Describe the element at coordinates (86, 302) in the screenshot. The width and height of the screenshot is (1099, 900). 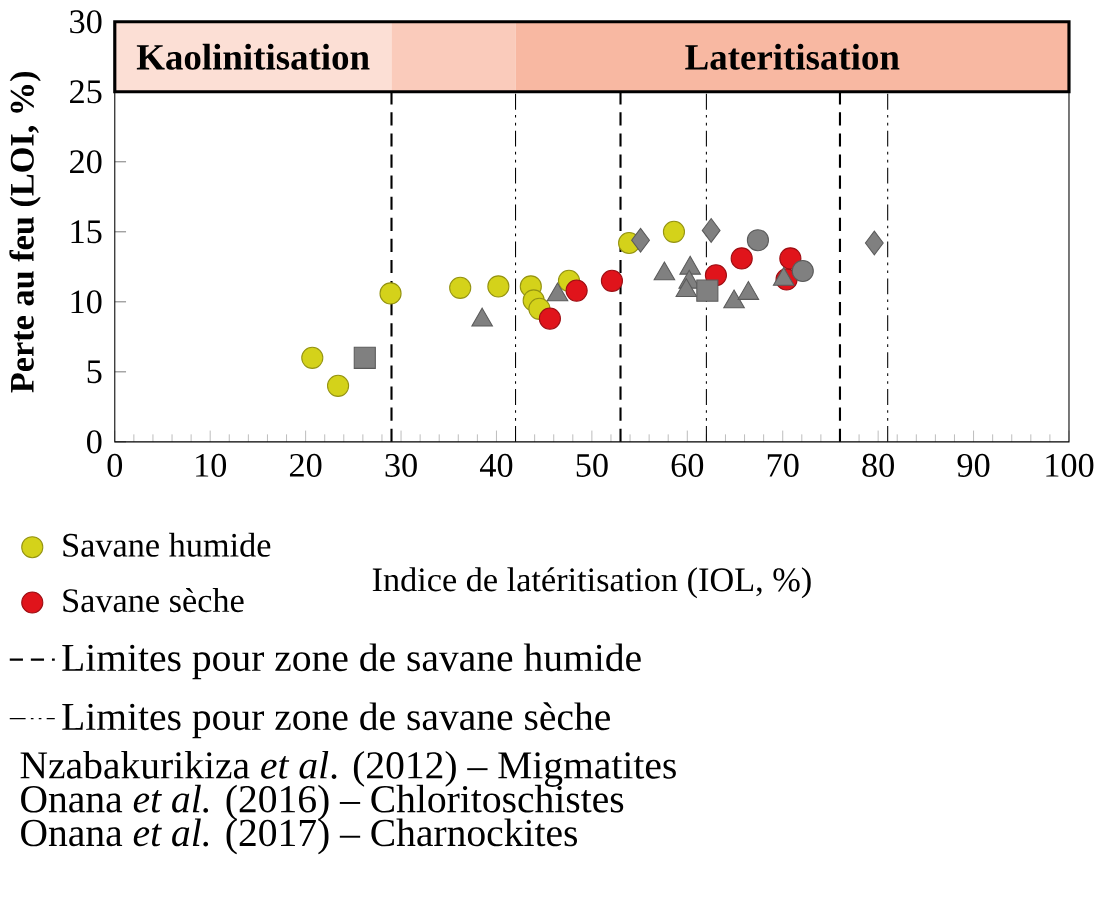
I see `y-tick-label: 10` at that location.